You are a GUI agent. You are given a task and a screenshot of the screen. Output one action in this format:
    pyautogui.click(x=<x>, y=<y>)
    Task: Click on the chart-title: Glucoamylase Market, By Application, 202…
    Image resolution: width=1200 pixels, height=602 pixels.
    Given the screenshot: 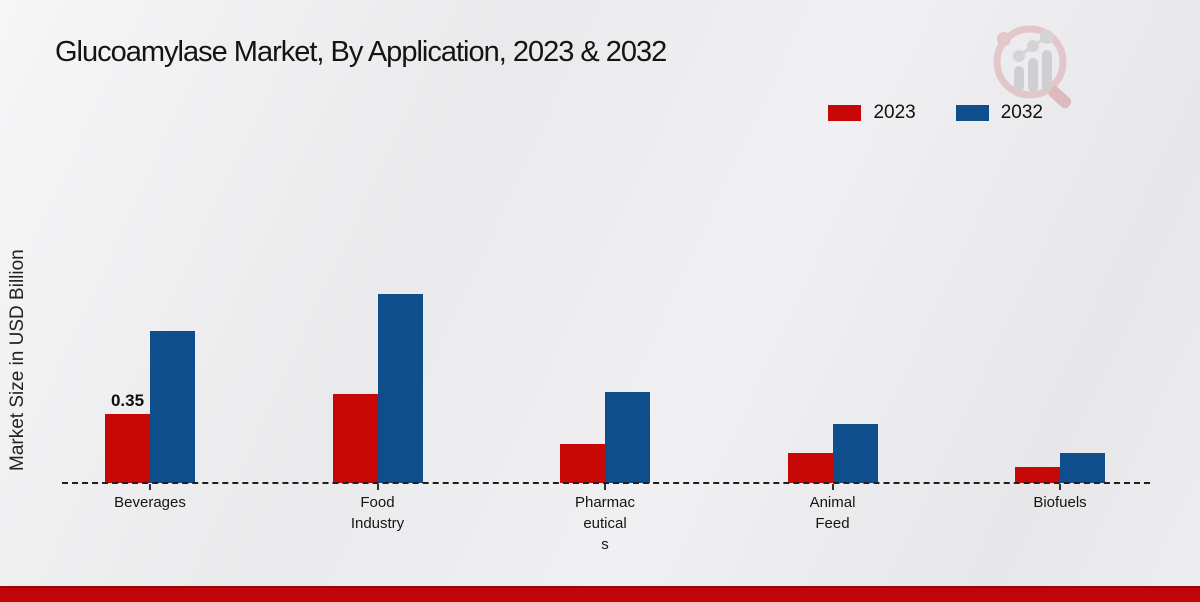 What is the action you would take?
    pyautogui.click(x=361, y=52)
    